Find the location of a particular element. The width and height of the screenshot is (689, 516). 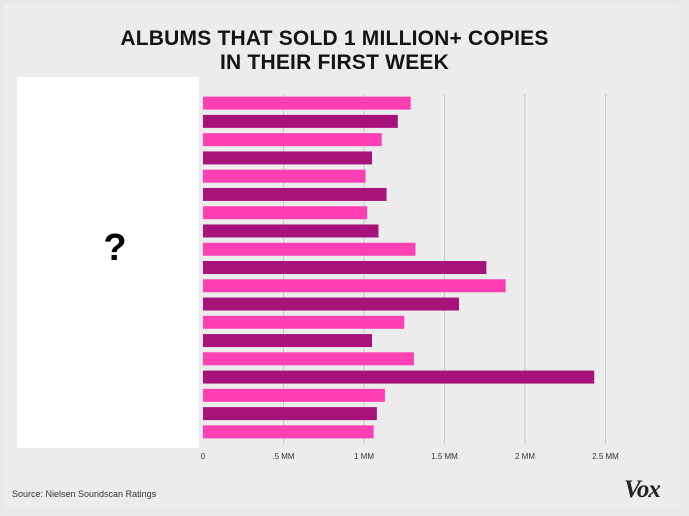

vox-logo: Vox is located at coordinates (642, 489).